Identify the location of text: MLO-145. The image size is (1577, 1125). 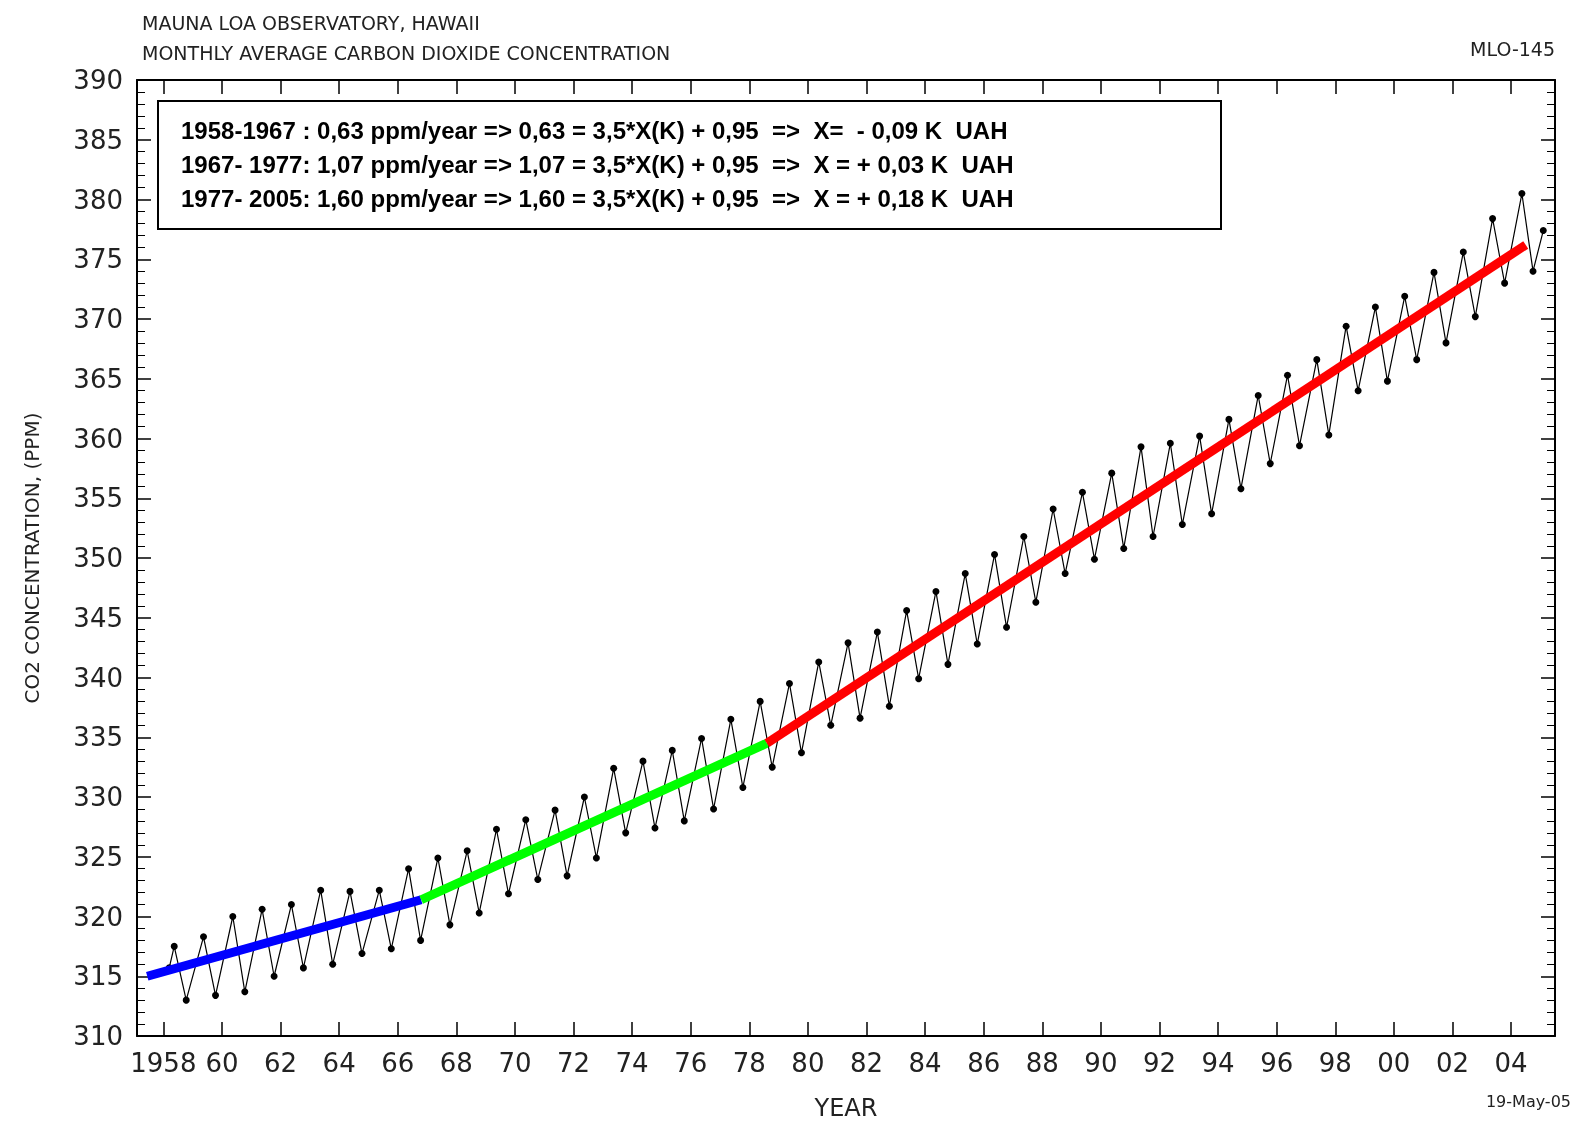
(1512, 49).